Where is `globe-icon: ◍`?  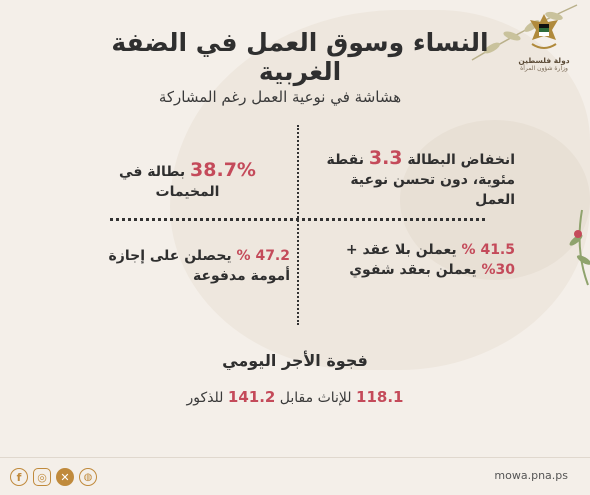 globe-icon: ◍ is located at coordinates (88, 477).